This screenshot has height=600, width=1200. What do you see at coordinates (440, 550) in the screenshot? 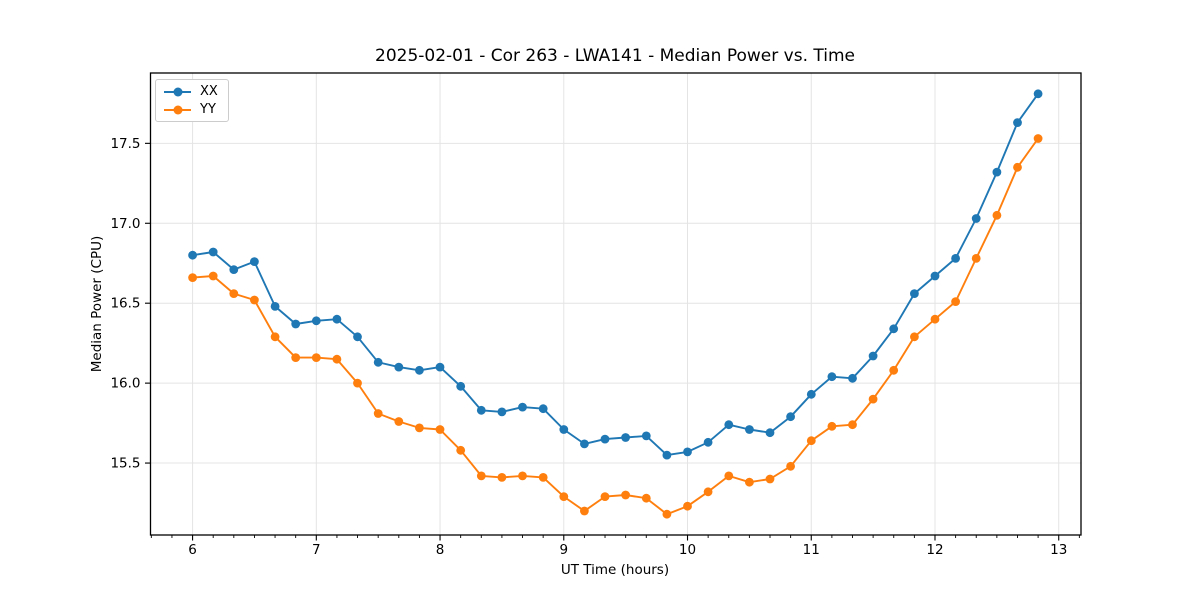
I see `x-tick-label: 8` at bounding box center [440, 550].